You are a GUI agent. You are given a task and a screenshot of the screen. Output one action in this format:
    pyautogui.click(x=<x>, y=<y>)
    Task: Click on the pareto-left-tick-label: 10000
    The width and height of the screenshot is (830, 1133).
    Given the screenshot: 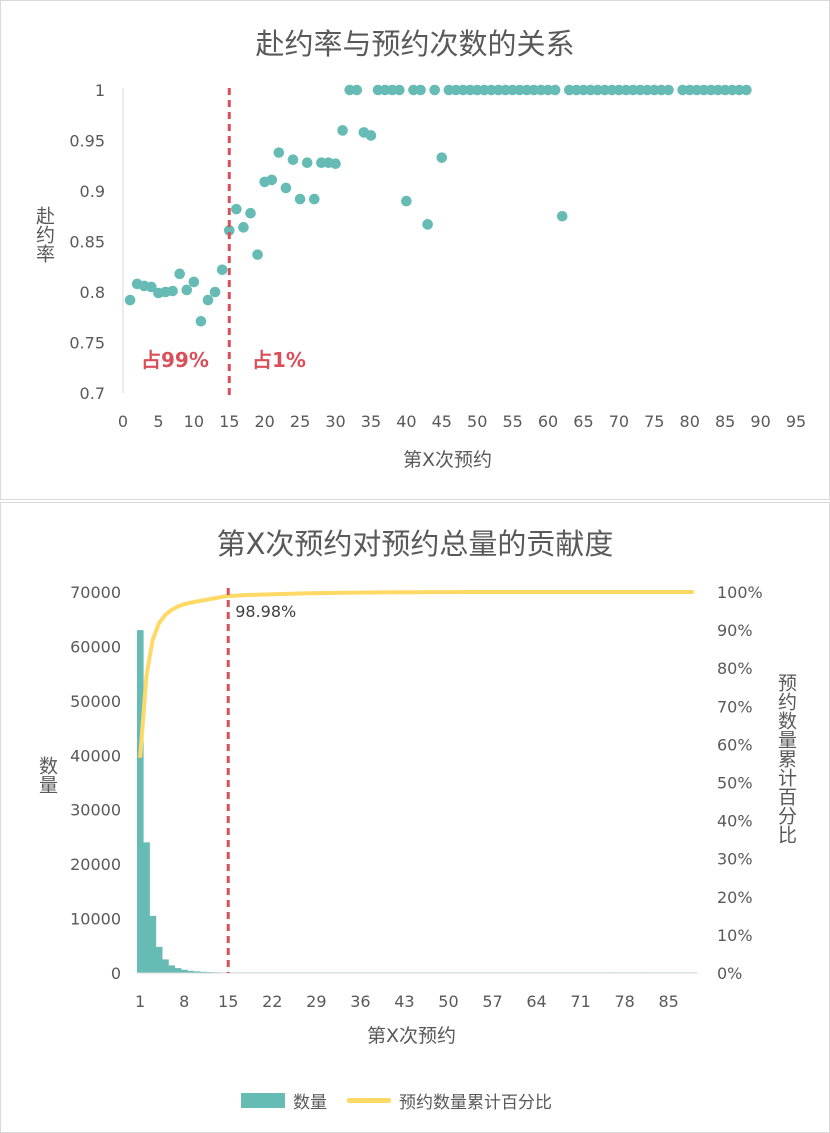 What is the action you would take?
    pyautogui.click(x=95, y=919)
    